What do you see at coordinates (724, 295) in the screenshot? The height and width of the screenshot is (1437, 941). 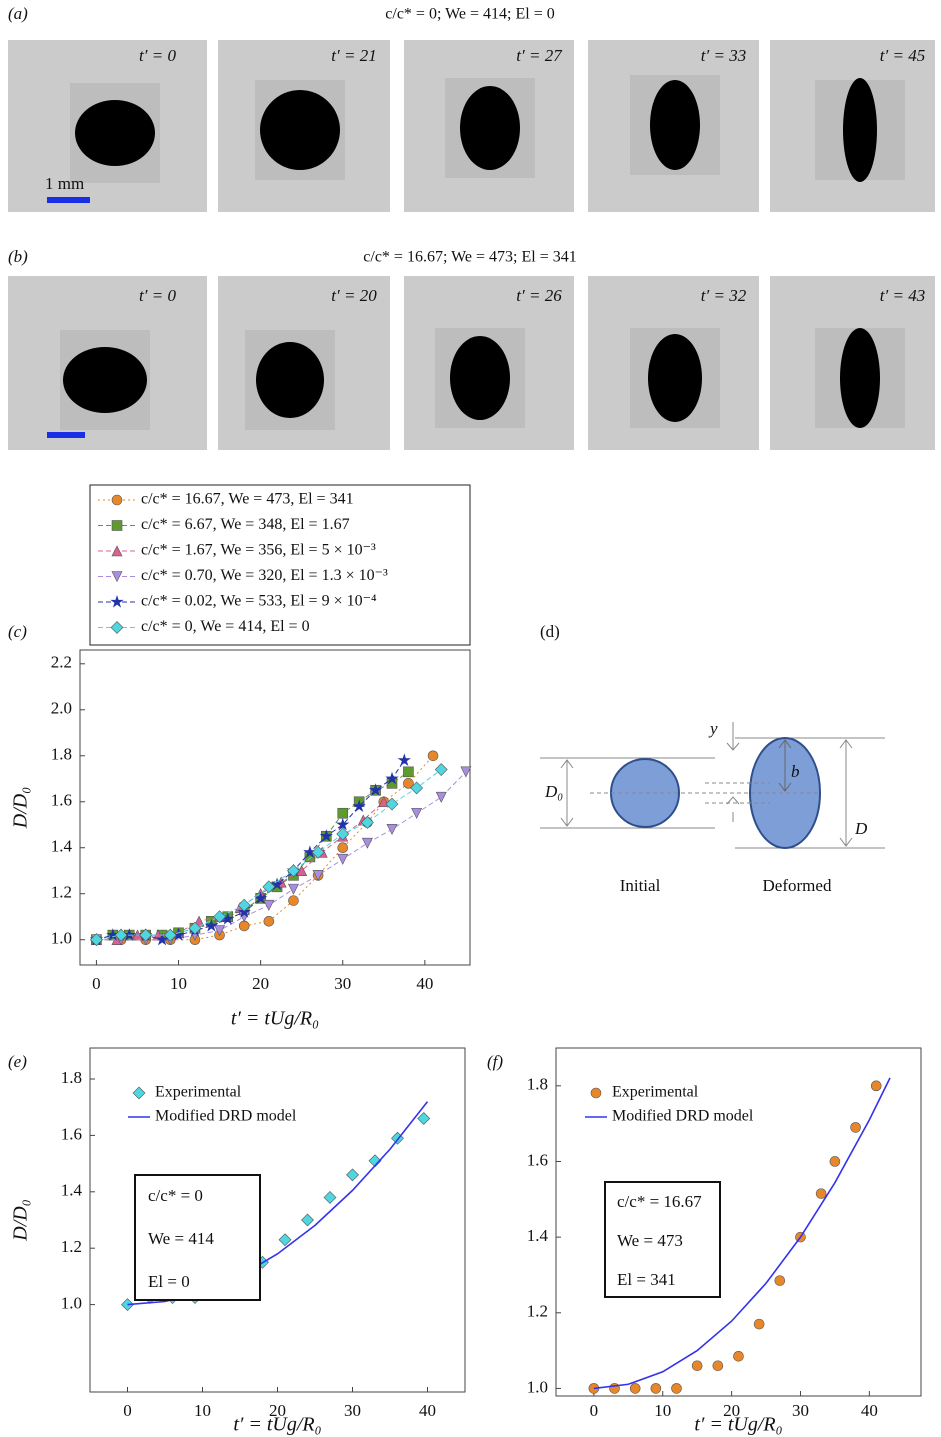 I see `frame-label: t′ = 32` at bounding box center [724, 295].